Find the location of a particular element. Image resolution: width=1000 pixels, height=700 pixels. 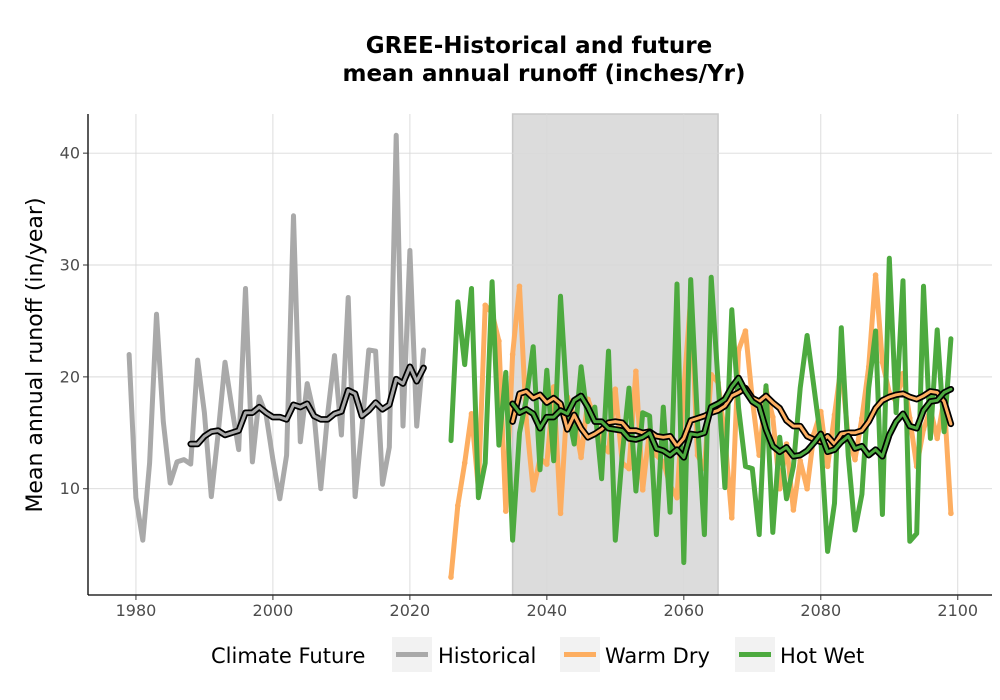

y-tick-label: 30 is located at coordinates (70, 265).